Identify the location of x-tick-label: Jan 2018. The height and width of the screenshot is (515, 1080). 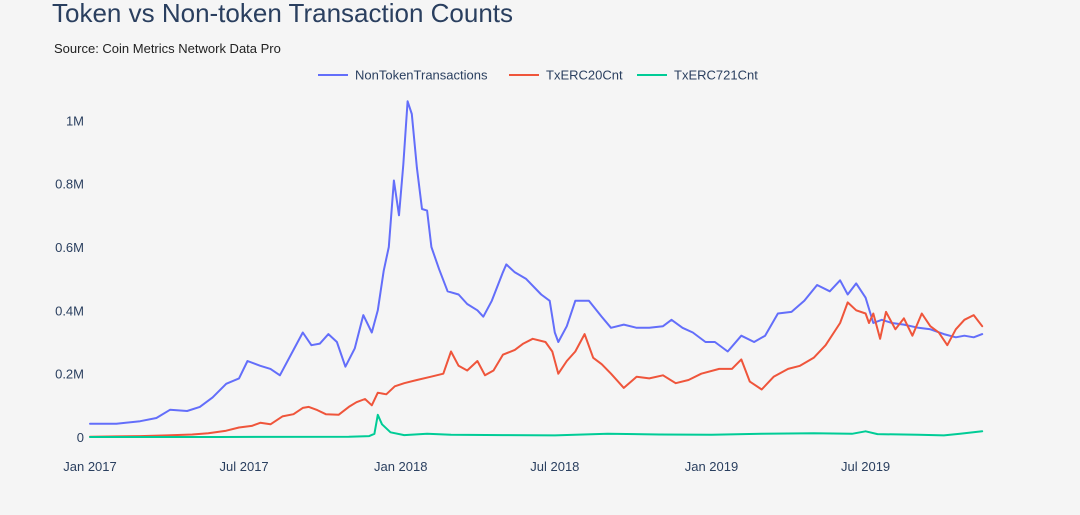
(401, 466).